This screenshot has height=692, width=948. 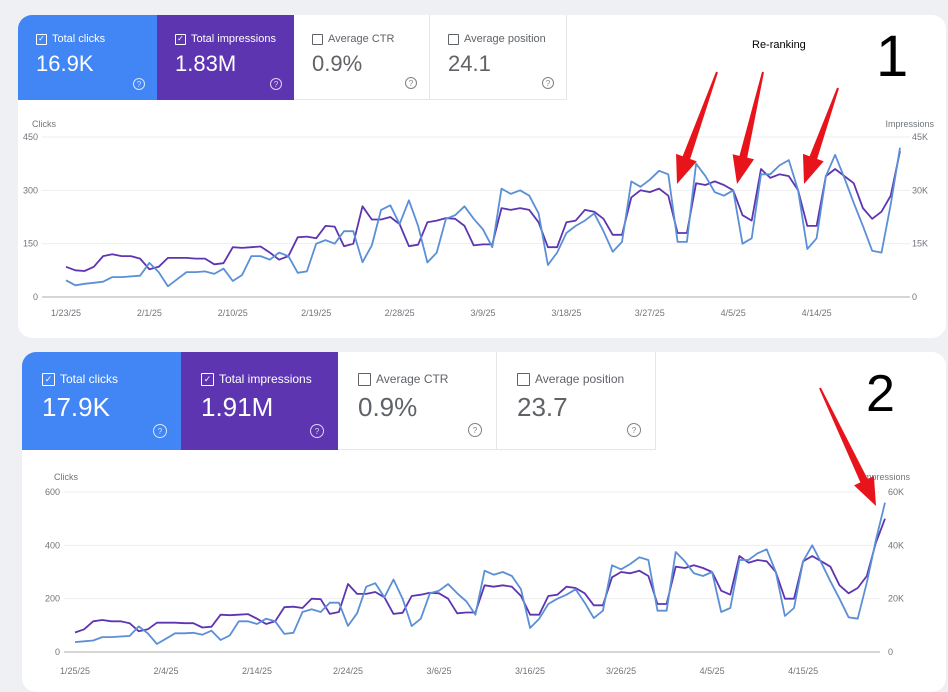 What do you see at coordinates (779, 45) in the screenshot?
I see `re-ranking-annotation: Re-ranking` at bounding box center [779, 45].